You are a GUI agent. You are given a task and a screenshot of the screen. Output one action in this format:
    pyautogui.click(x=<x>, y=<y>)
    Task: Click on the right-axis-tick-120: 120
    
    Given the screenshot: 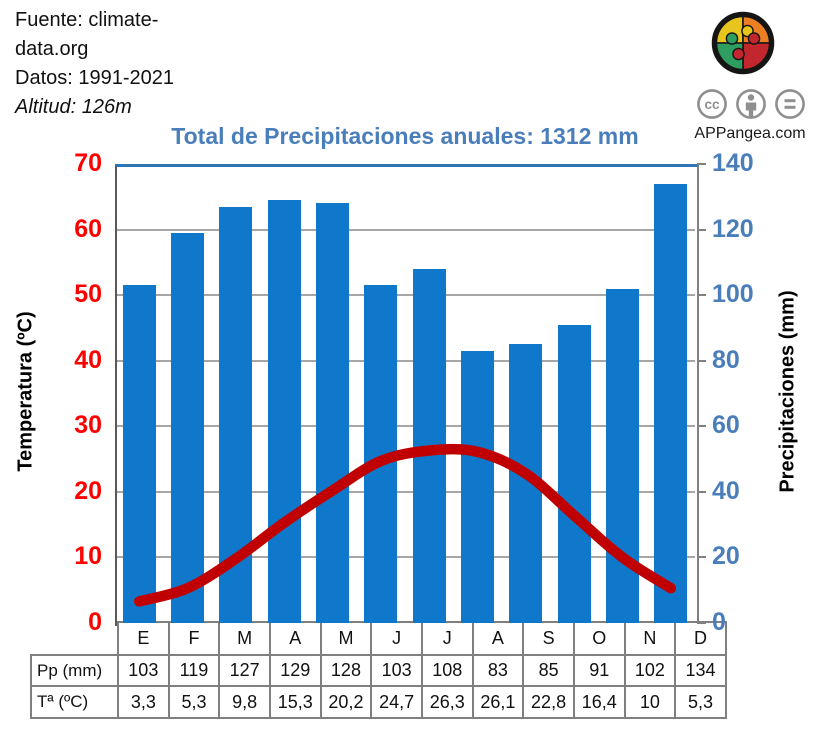 What is the action you would take?
    pyautogui.click(x=733, y=228)
    